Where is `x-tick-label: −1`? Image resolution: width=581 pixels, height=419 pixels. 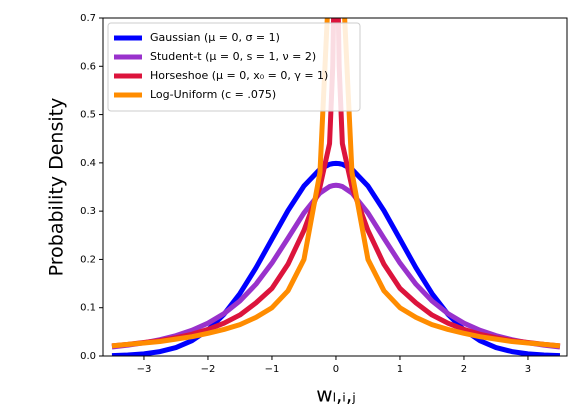
x-tick-label: −1 is located at coordinates (272, 369).